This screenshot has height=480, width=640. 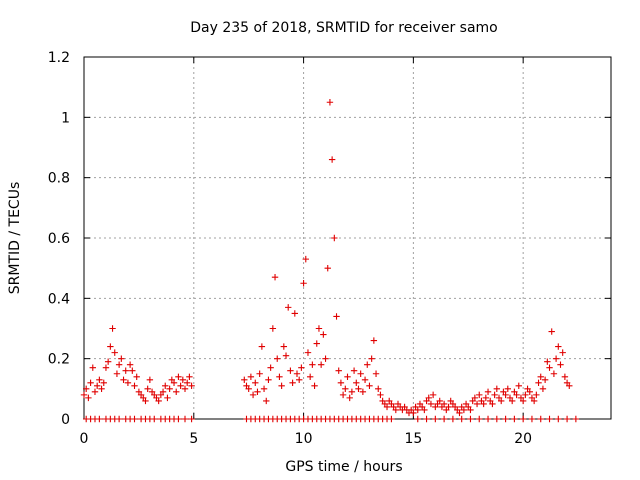 I want to click on x-tick-label: 10, so click(x=304, y=439).